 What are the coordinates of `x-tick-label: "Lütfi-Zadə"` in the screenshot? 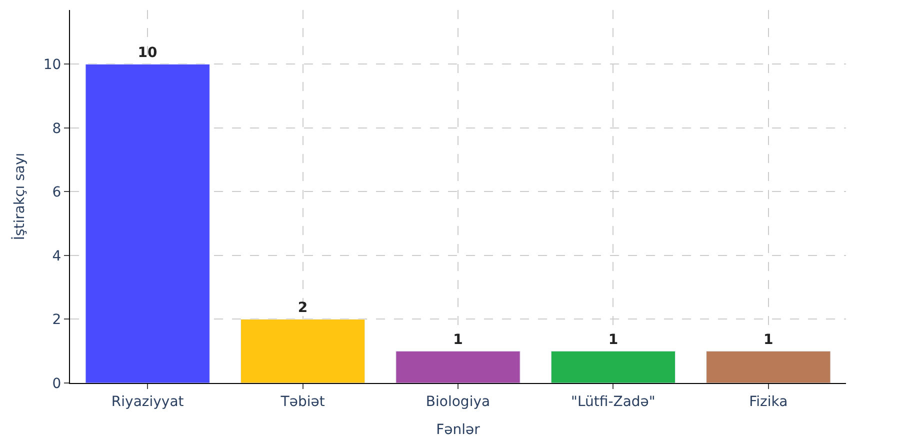 It's located at (613, 402).